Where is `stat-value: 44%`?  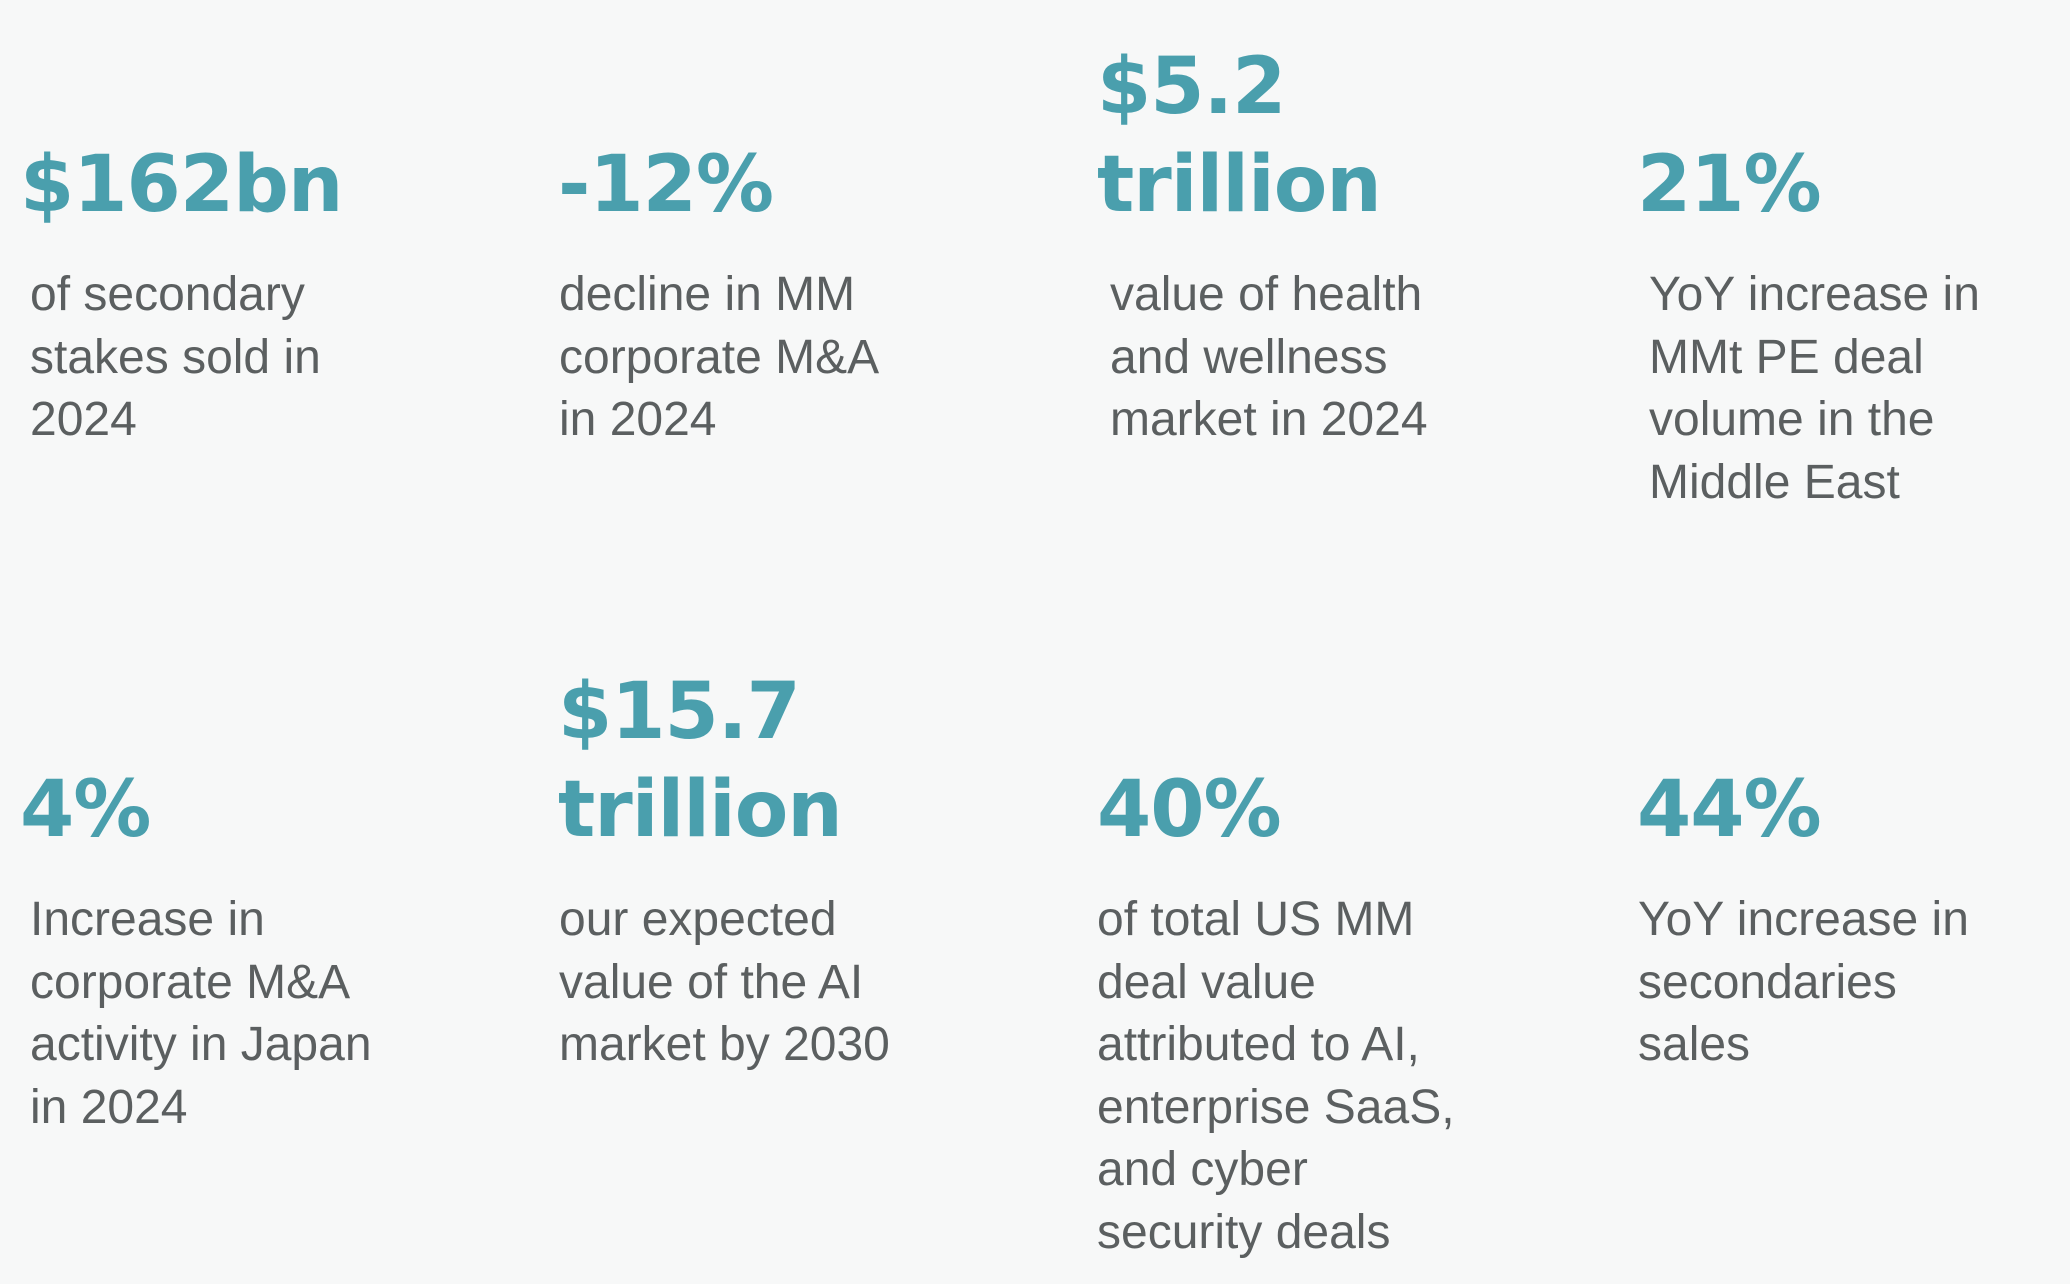 stat-value: 44% is located at coordinates (1729, 810).